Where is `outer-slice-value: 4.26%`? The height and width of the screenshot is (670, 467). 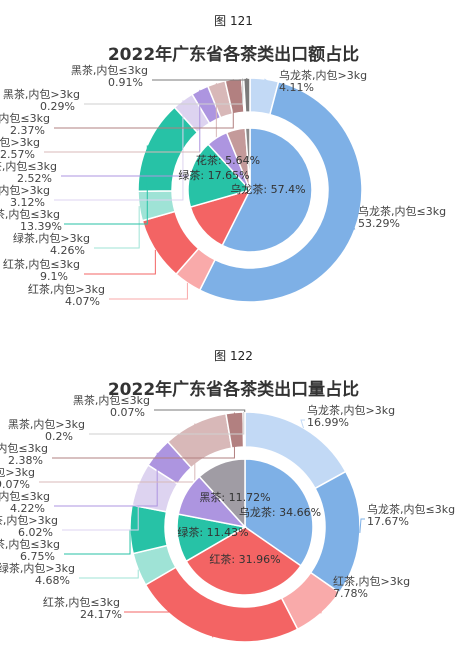 outer-slice-value: 4.26% is located at coordinates (67, 250).